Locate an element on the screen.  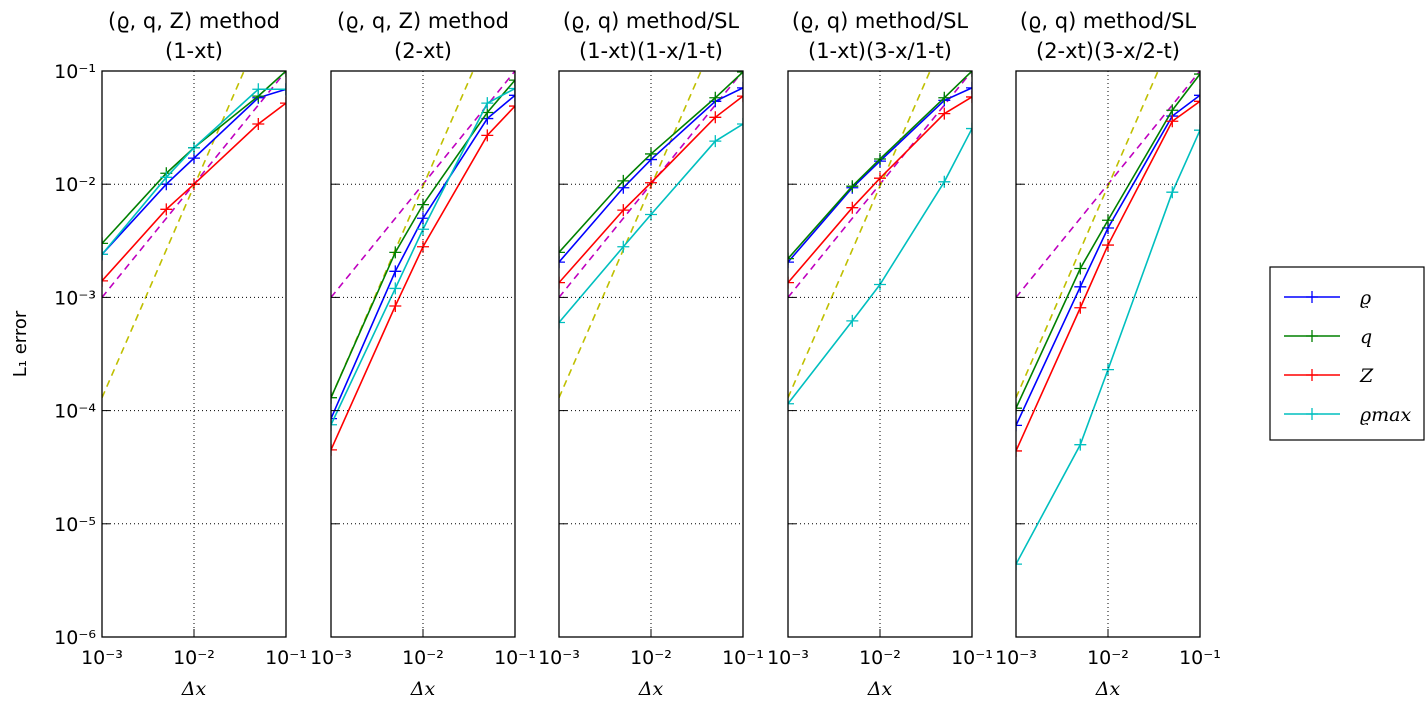
axes-frame is located at coordinates (423, 354).